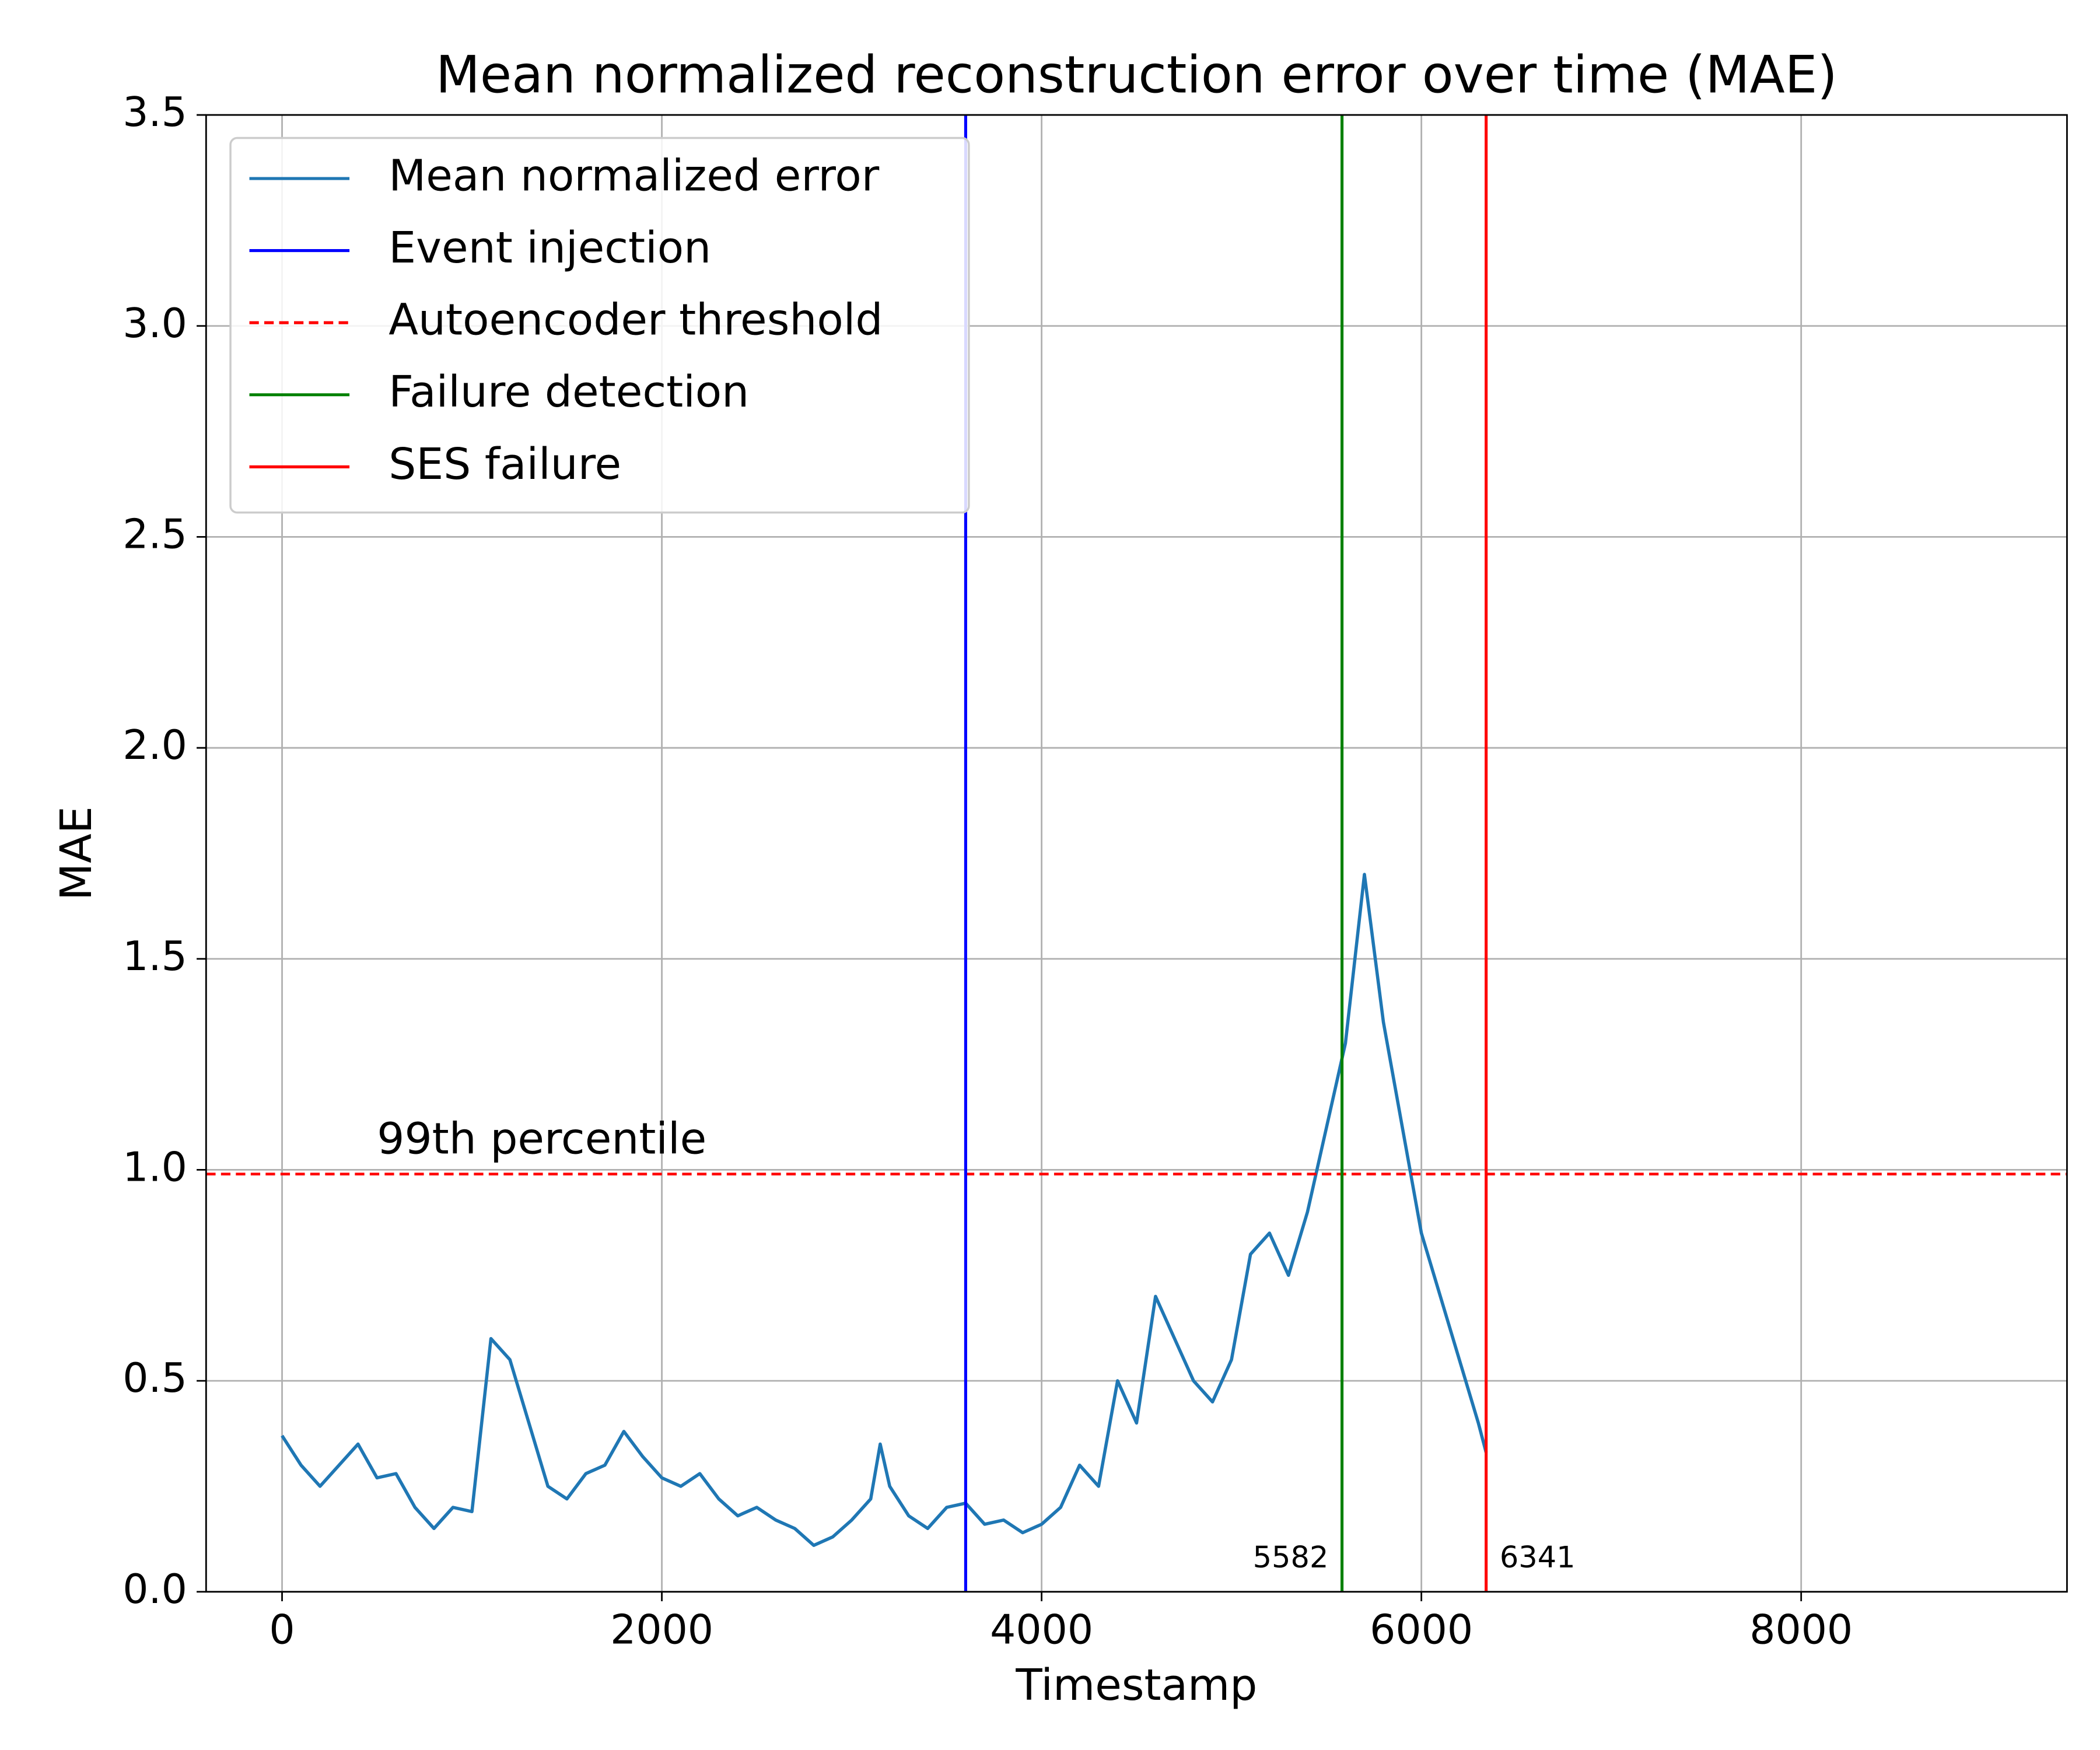 This screenshot has height=1750, width=2100. What do you see at coordinates (661, 1629) in the screenshot?
I see `x-tick-label: 2000` at bounding box center [661, 1629].